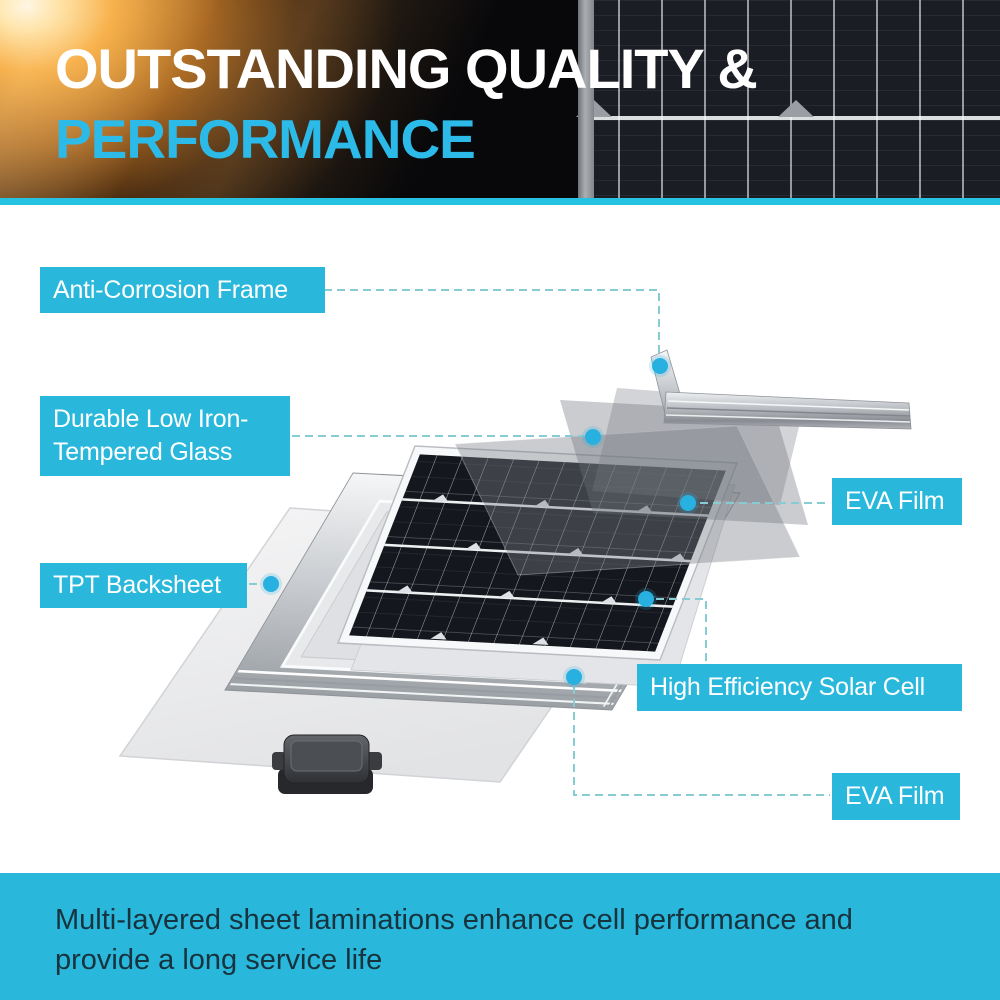 The height and width of the screenshot is (1000, 1000). Describe the element at coordinates (788, 687) in the screenshot. I see `label-text: High Efficiency Solar Cell` at that location.